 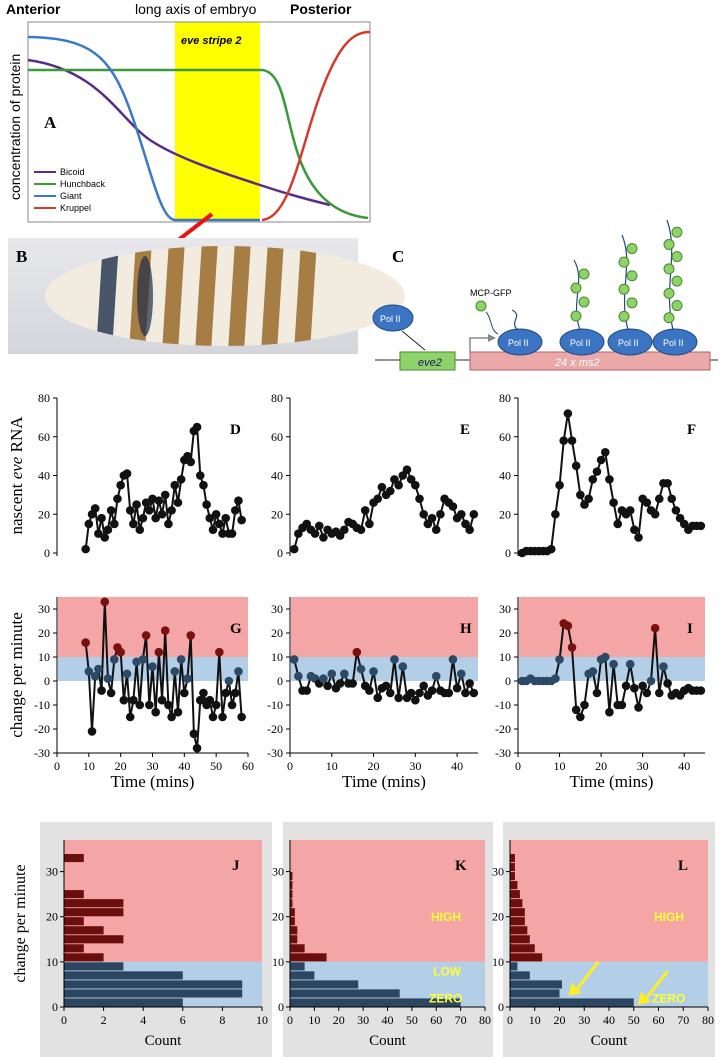 I want to click on x-tick-label: 6, so click(x=183, y=1020).